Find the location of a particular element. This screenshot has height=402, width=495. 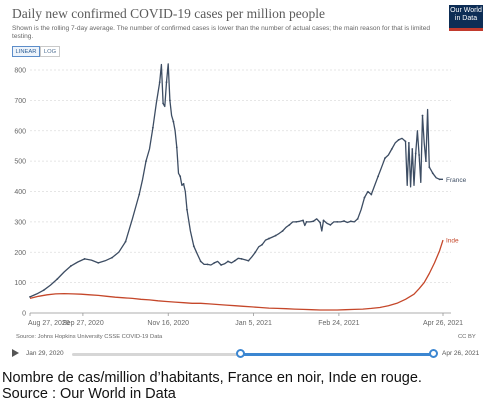

caption-line-2: Source : Our World in Data is located at coordinates (89, 394).